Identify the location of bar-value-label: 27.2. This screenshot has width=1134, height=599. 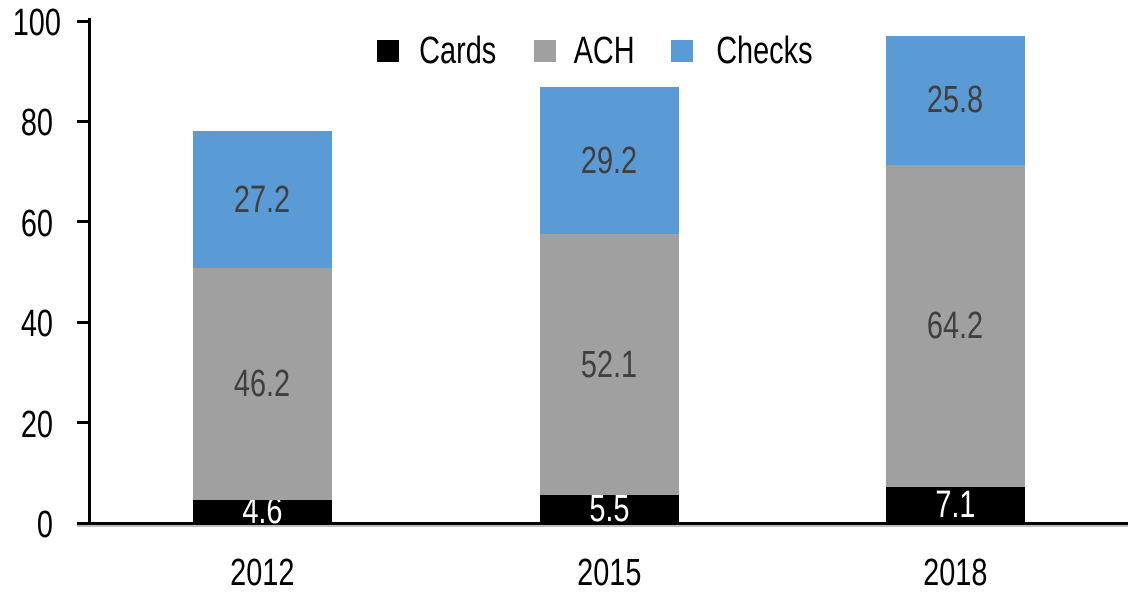
(262, 199).